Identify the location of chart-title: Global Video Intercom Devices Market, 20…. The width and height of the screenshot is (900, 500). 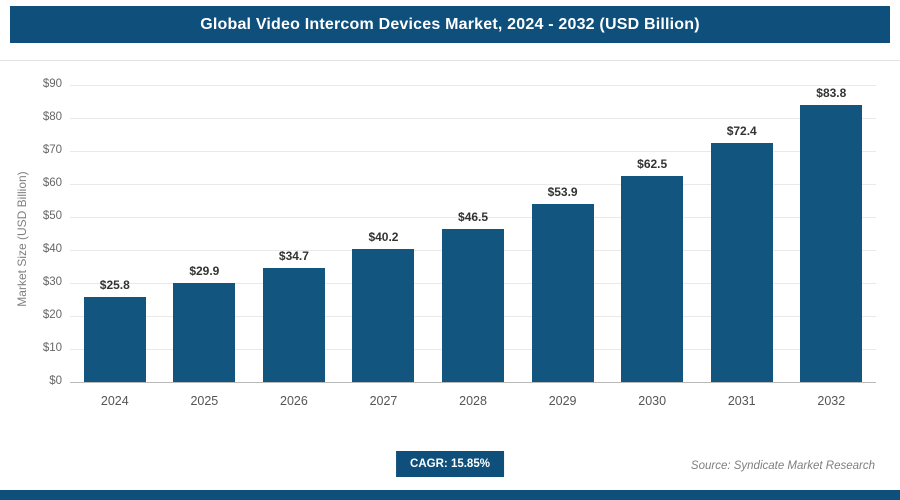
(450, 24).